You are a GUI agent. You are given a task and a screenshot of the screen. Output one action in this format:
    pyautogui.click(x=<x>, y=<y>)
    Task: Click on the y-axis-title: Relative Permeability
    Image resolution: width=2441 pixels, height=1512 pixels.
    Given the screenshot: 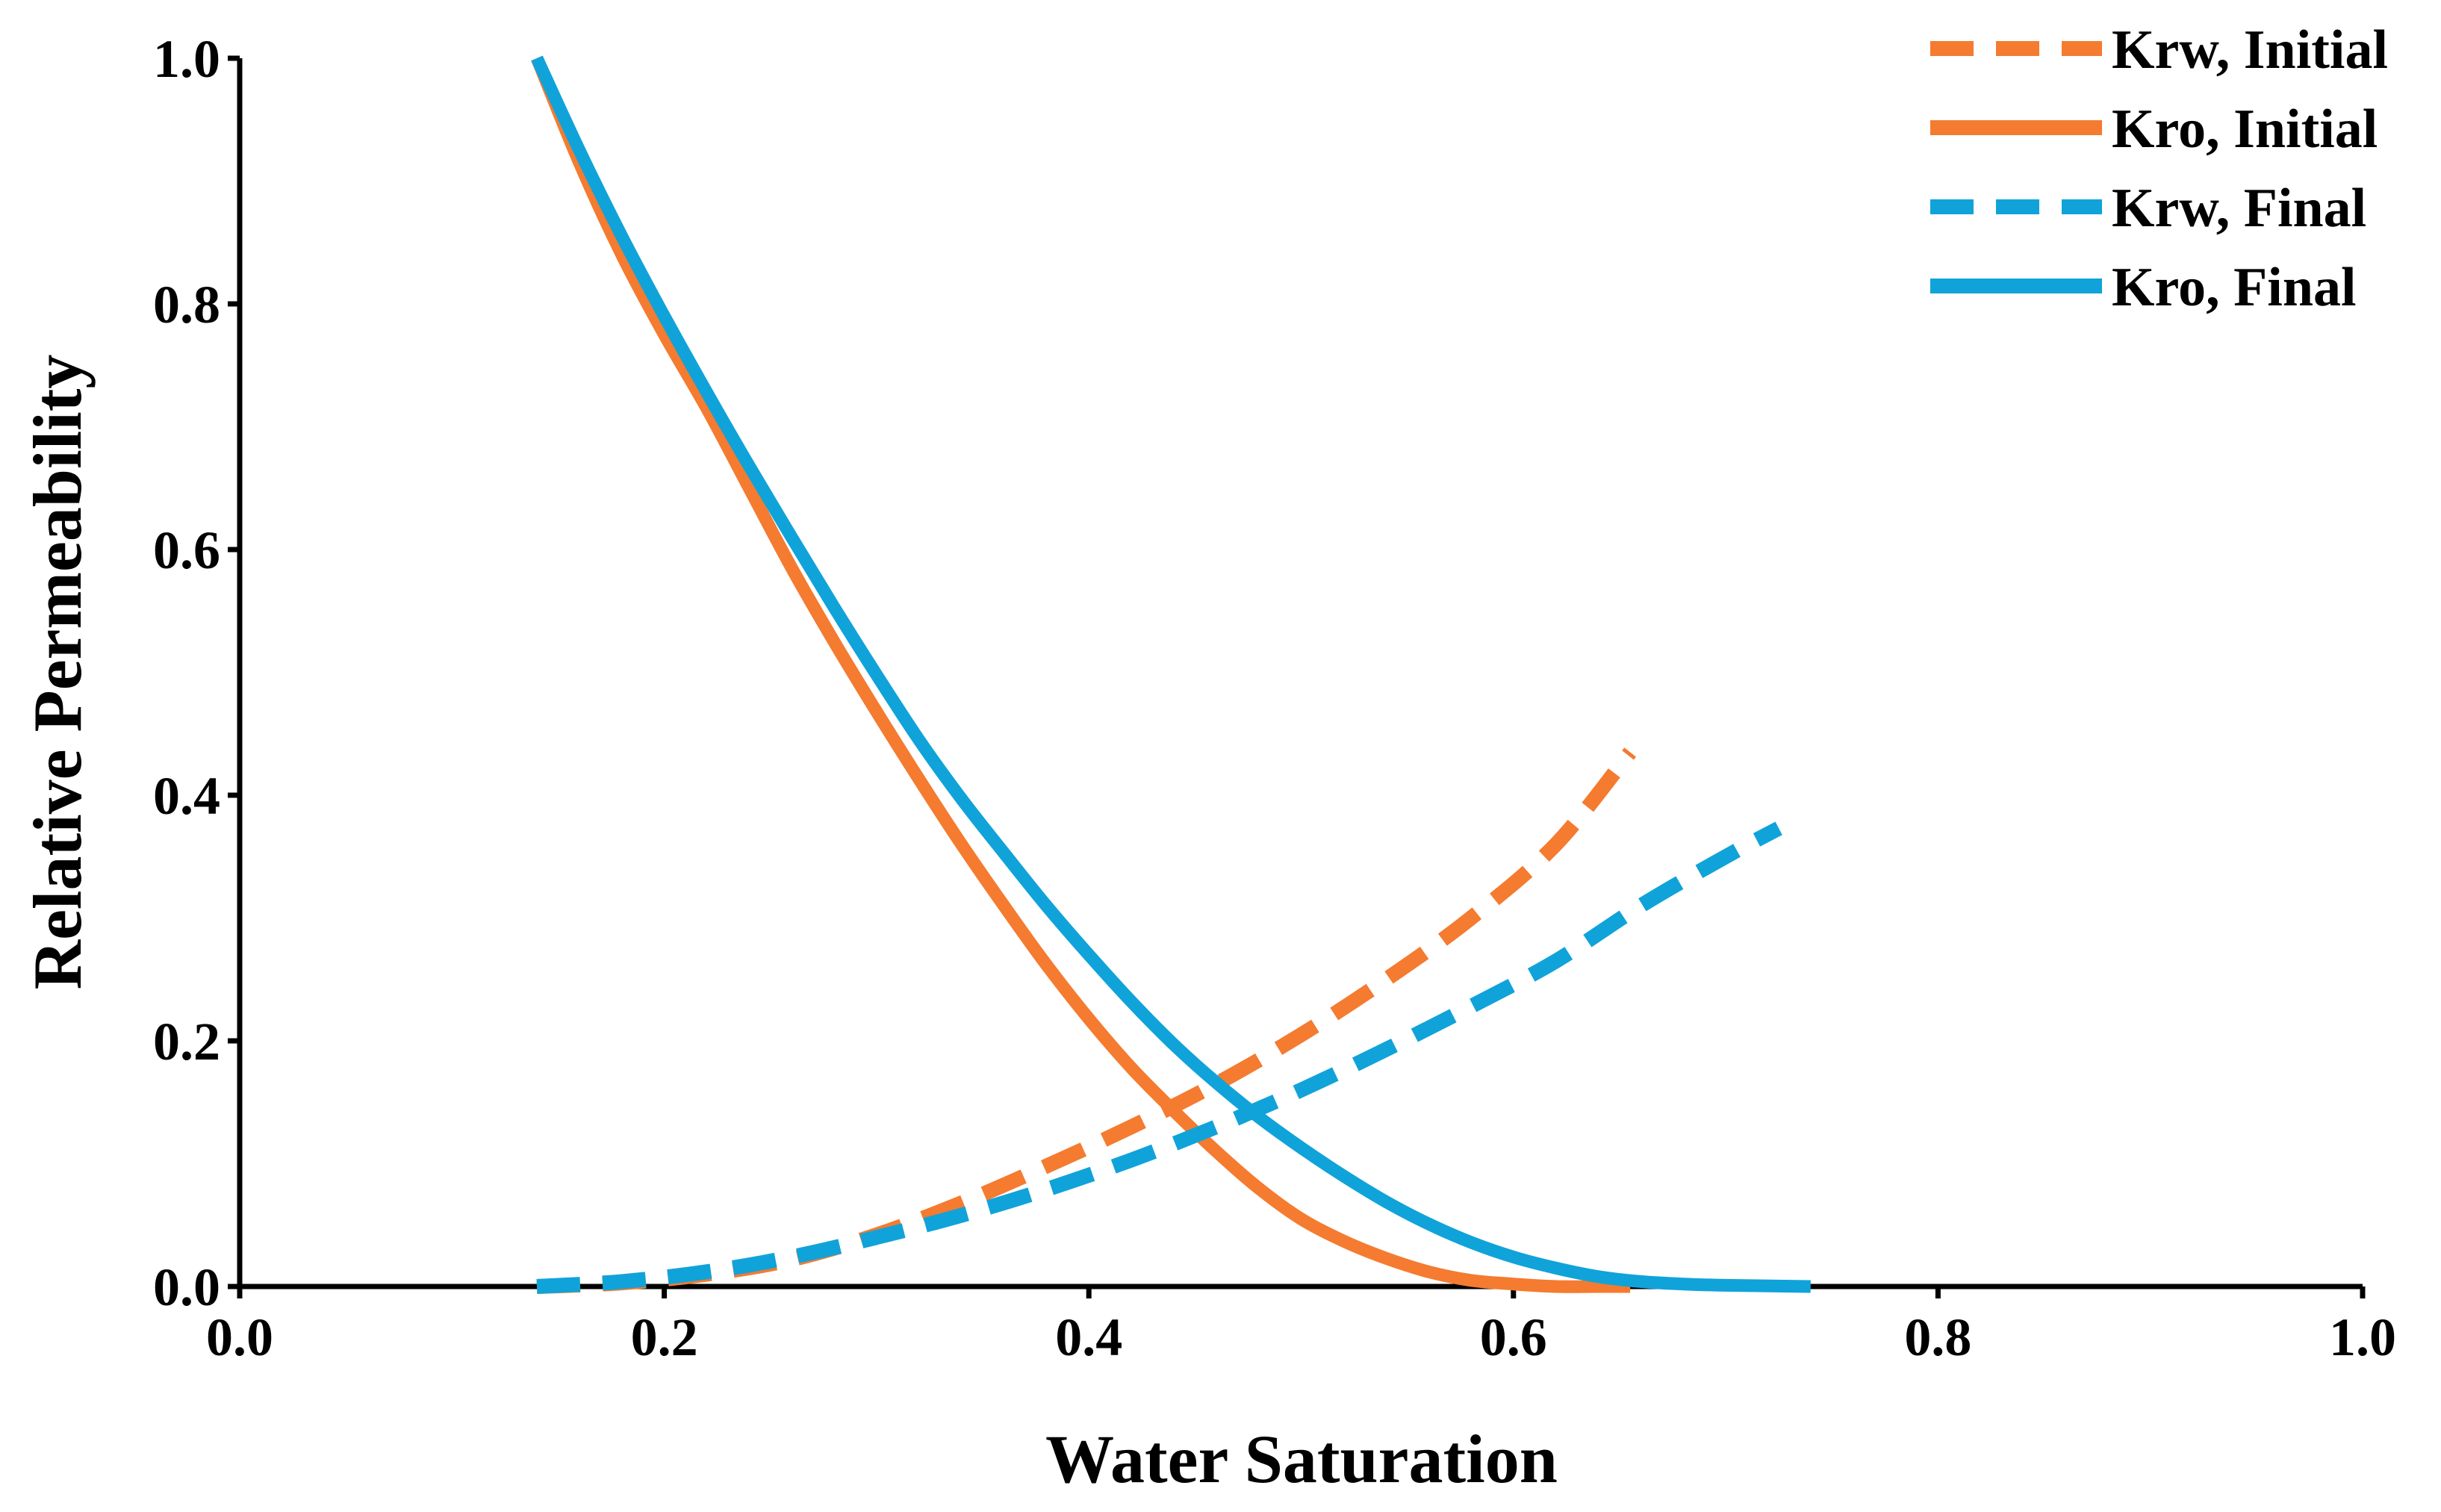 What is the action you would take?
    pyautogui.click(x=57, y=672)
    